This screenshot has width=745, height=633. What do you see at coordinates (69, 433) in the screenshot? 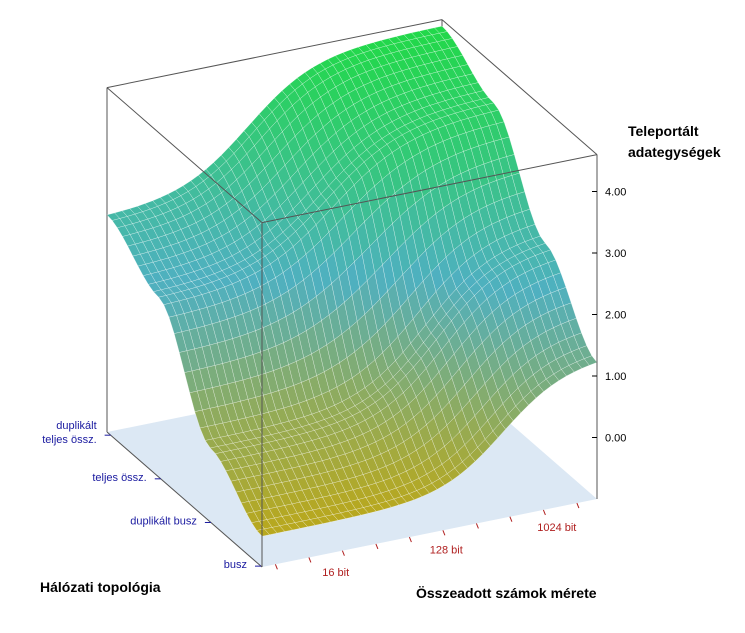
I see `y-tick-label: duplikált teljes össz.` at bounding box center [69, 433].